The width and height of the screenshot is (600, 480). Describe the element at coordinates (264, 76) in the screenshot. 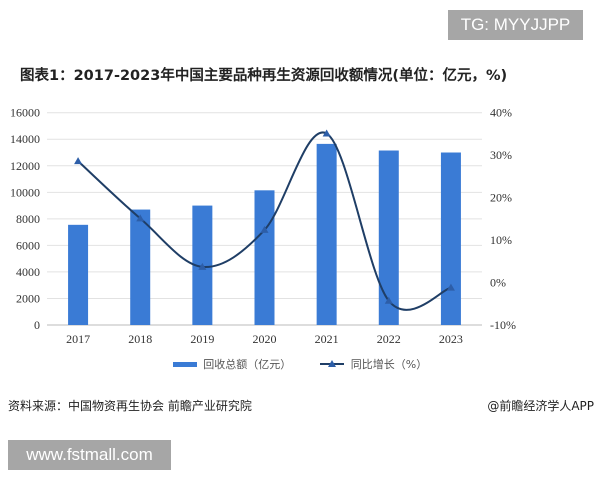

I see `chart-title: 图表1：2017-2023年中国主要品种再生资源回收额情况(单位：亿元，%)` at that location.